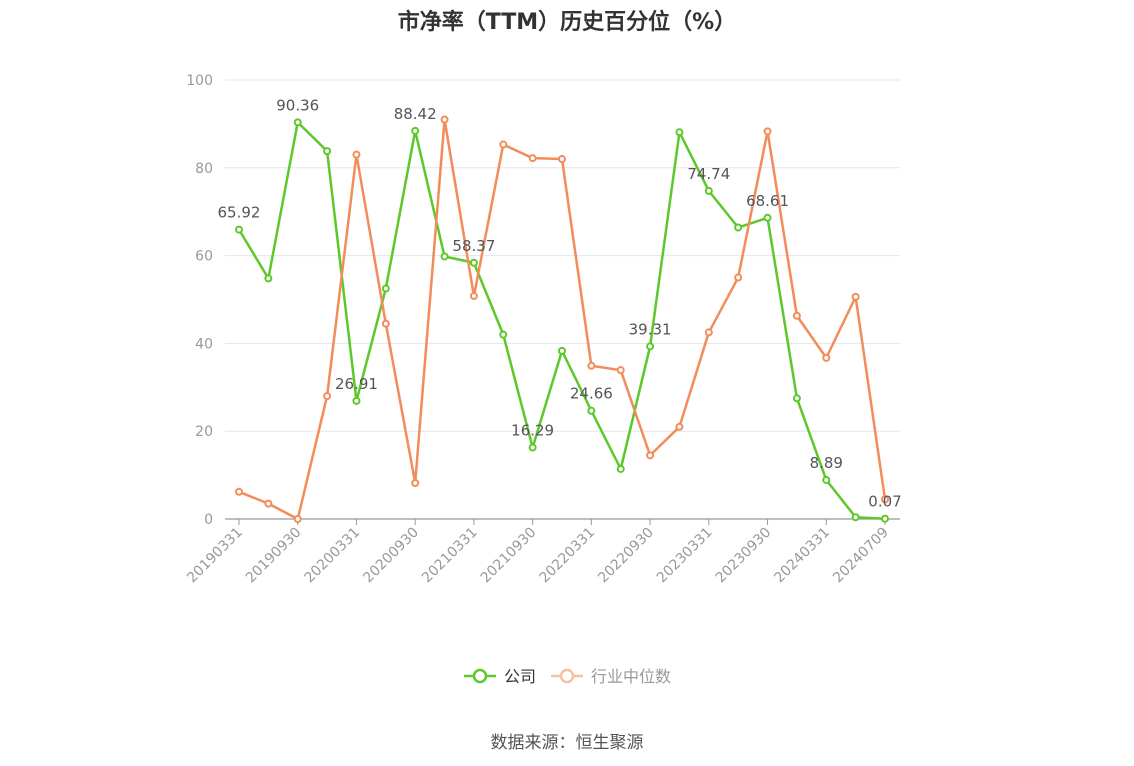 The image size is (1134, 766). I want to click on data-label: 24.66, so click(591, 394).